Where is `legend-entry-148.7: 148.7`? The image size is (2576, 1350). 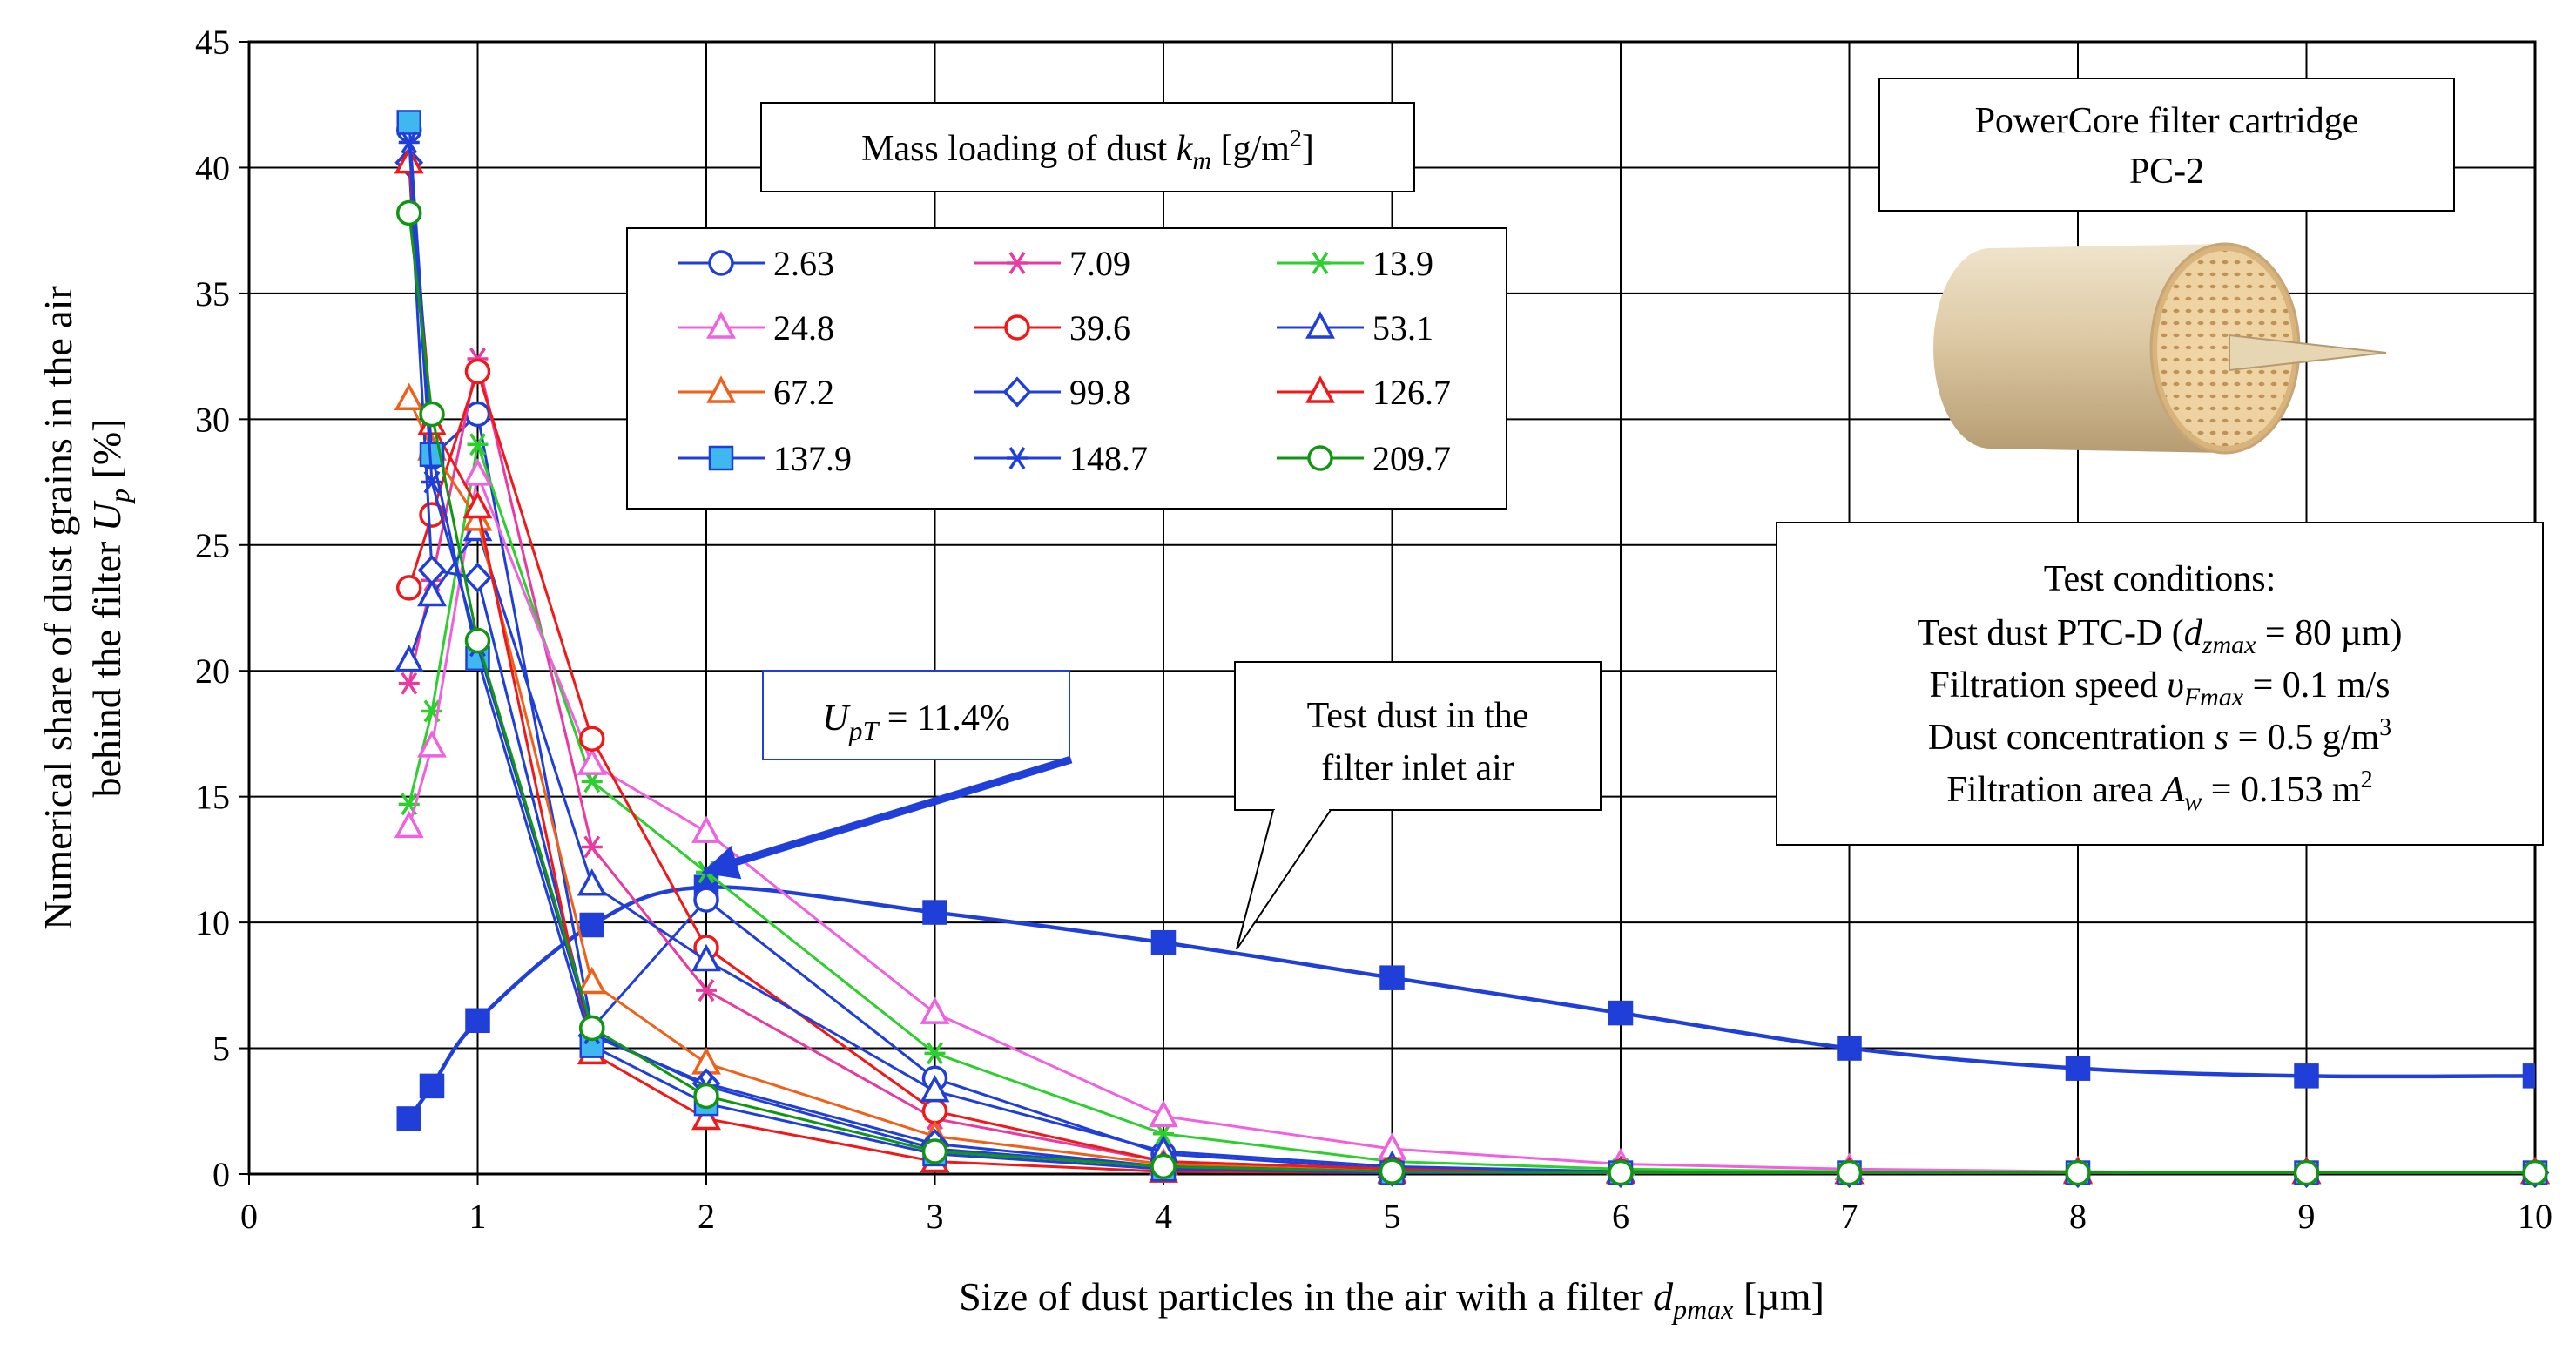 legend-entry-148.7: 148.7 is located at coordinates (1061, 458).